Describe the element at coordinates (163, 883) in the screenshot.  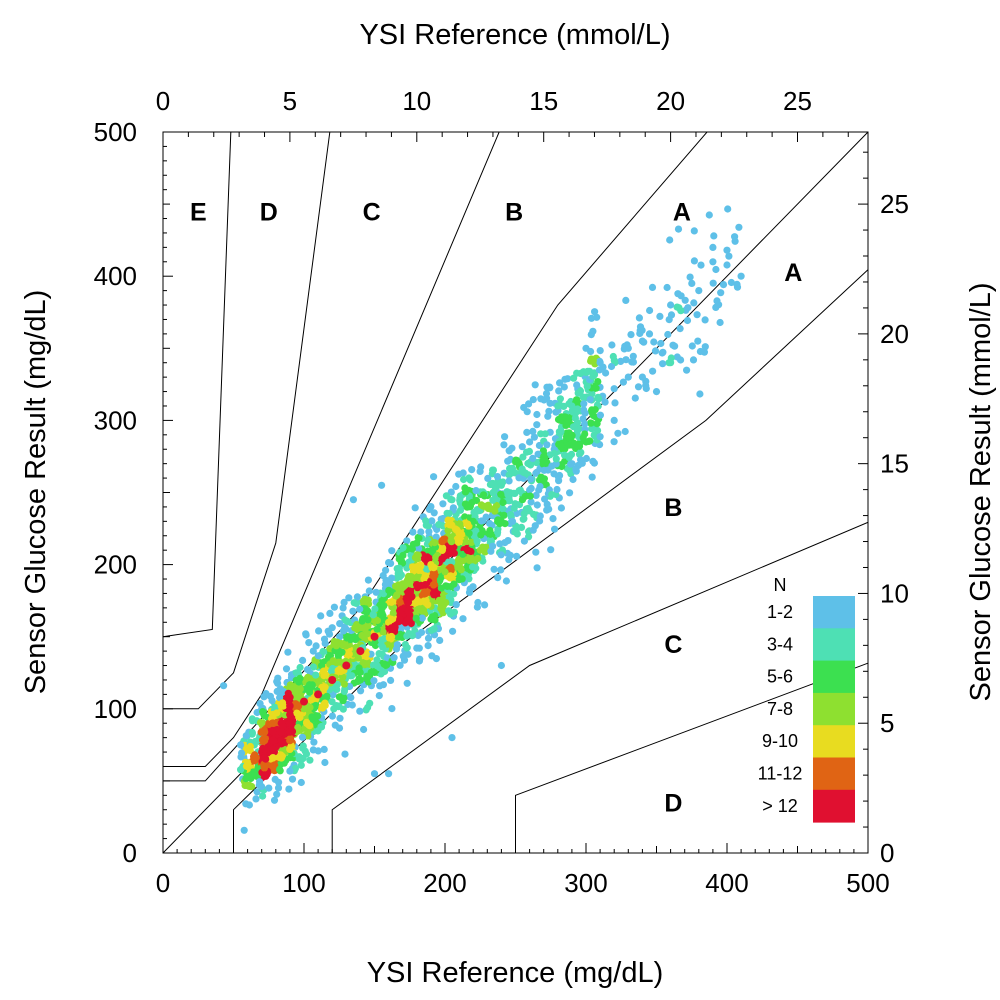
I see `x-tick-label-bottom: 0` at that location.